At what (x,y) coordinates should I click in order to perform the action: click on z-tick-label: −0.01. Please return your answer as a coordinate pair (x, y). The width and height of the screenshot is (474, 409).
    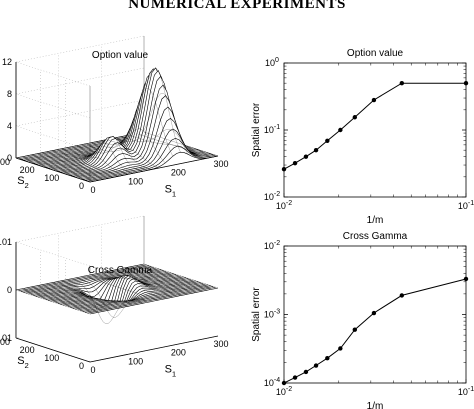
    Looking at the image, I should click on (6, 338).